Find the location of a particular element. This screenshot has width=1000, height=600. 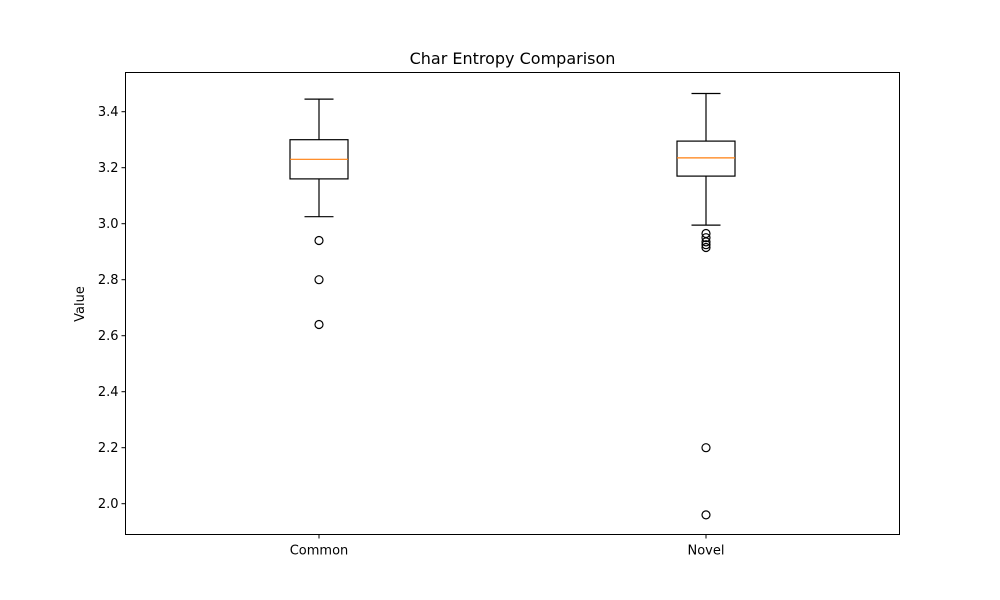

y-tick-label: 2.6 is located at coordinates (108, 336).